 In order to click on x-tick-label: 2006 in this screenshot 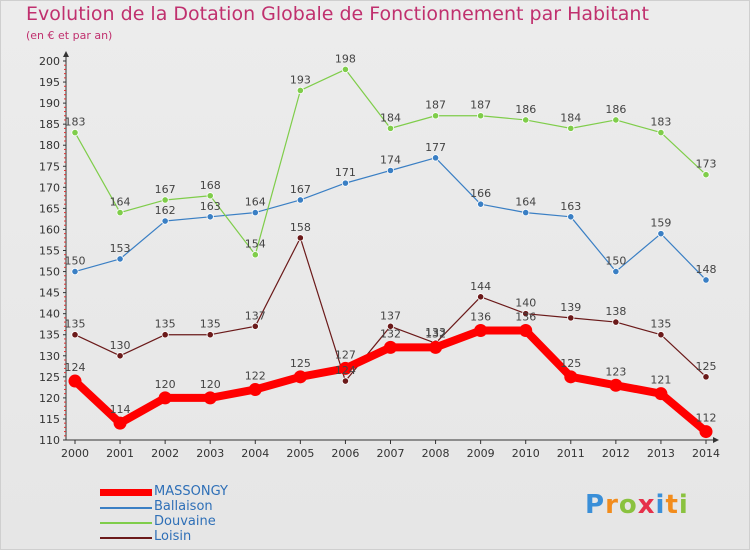, I will do `click(345, 453)`.